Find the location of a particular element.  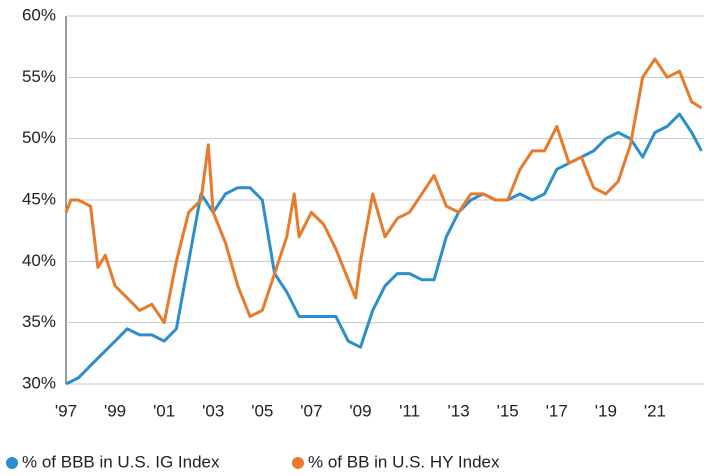

y-tick-label: 60% is located at coordinates (39, 14).